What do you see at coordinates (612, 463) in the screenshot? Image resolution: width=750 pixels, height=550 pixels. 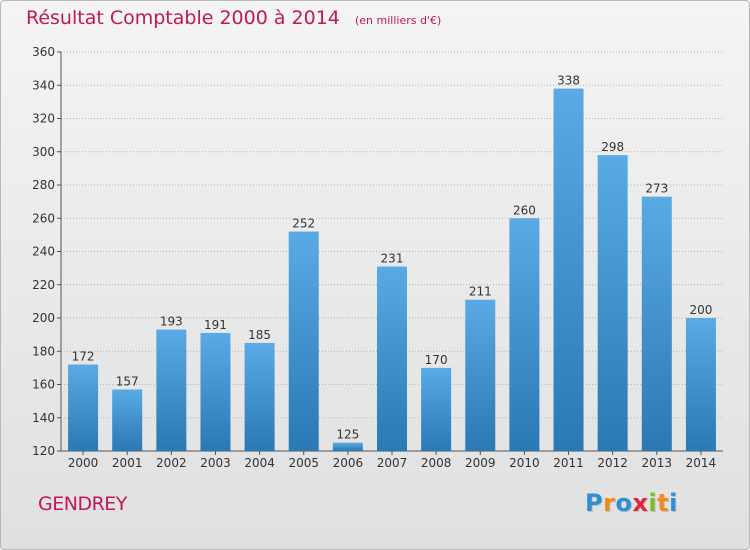 I see `x-tick-label: 2012` at bounding box center [612, 463].